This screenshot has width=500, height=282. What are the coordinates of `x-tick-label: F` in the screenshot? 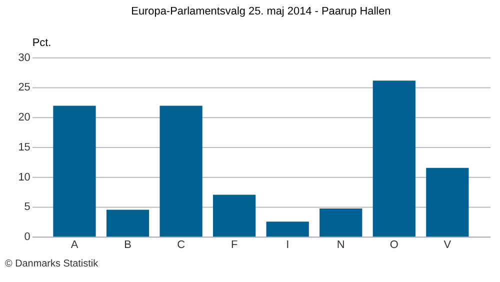 It's located at (234, 245).